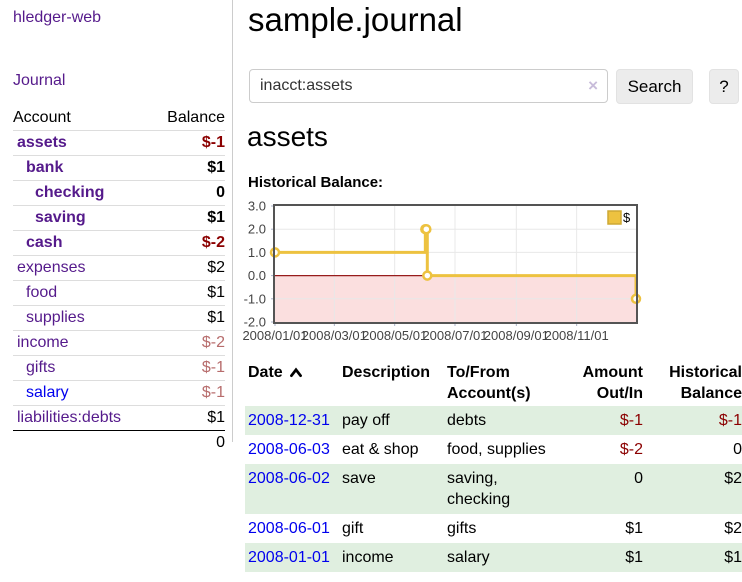  I want to click on account-row: food $1, so click(119, 293).